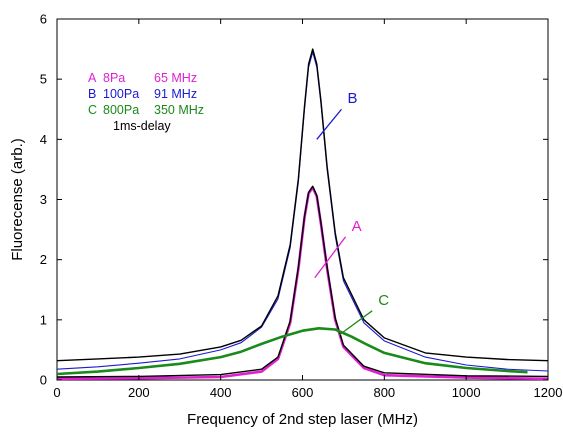 This screenshot has height=432, width=563. What do you see at coordinates (139, 392) in the screenshot?
I see `x-tick-label: 200` at bounding box center [139, 392].